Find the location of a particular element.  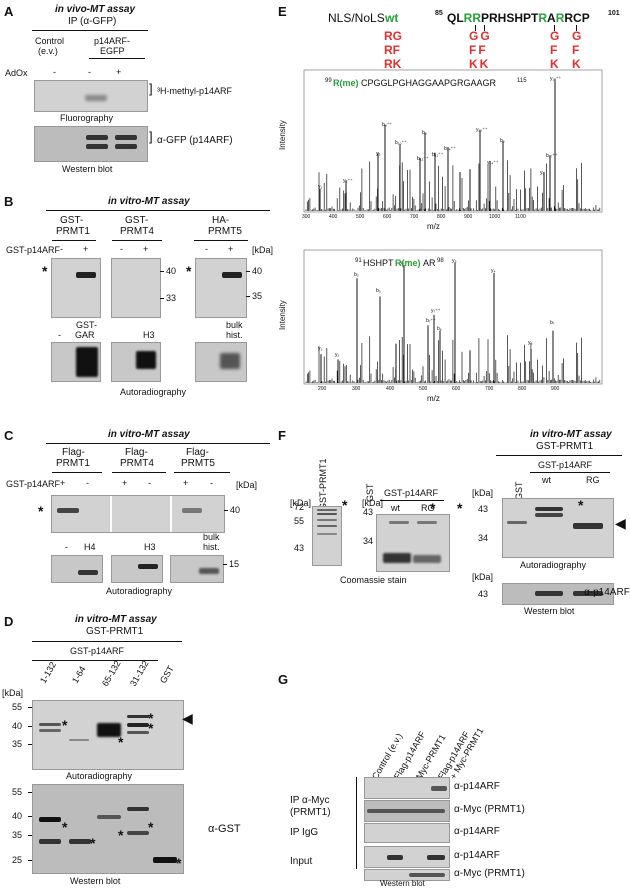

gst-p14-label-f2: GST-p14ARF is located at coordinates (565, 465).